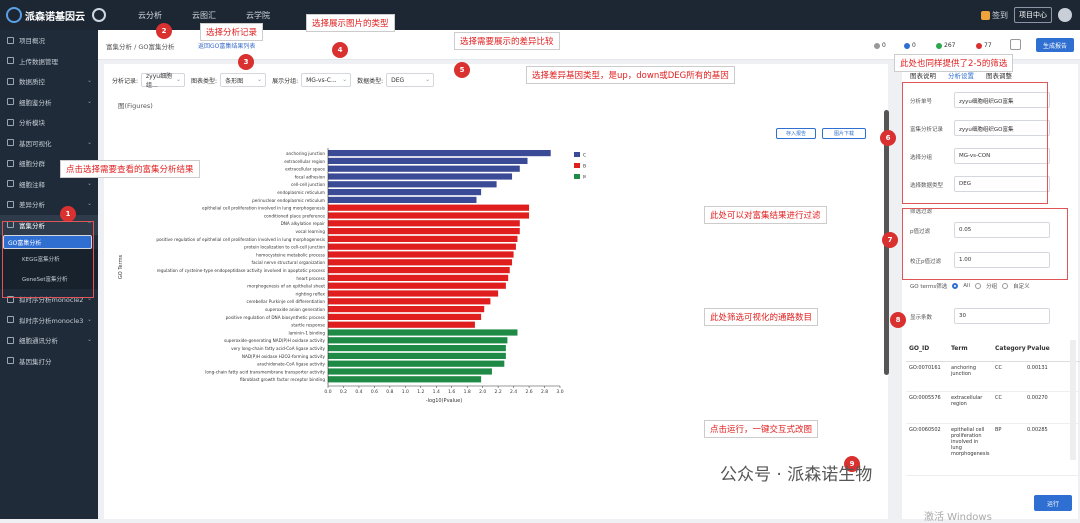 This screenshot has height=523, width=1080. Describe the element at coordinates (439, 153) in the screenshot. I see `bar-cc` at that location.